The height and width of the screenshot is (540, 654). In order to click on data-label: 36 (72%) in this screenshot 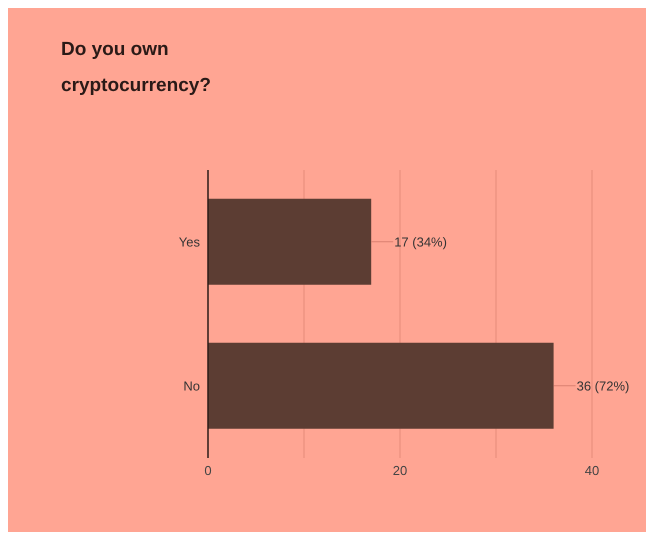, I will do `click(603, 386)`.